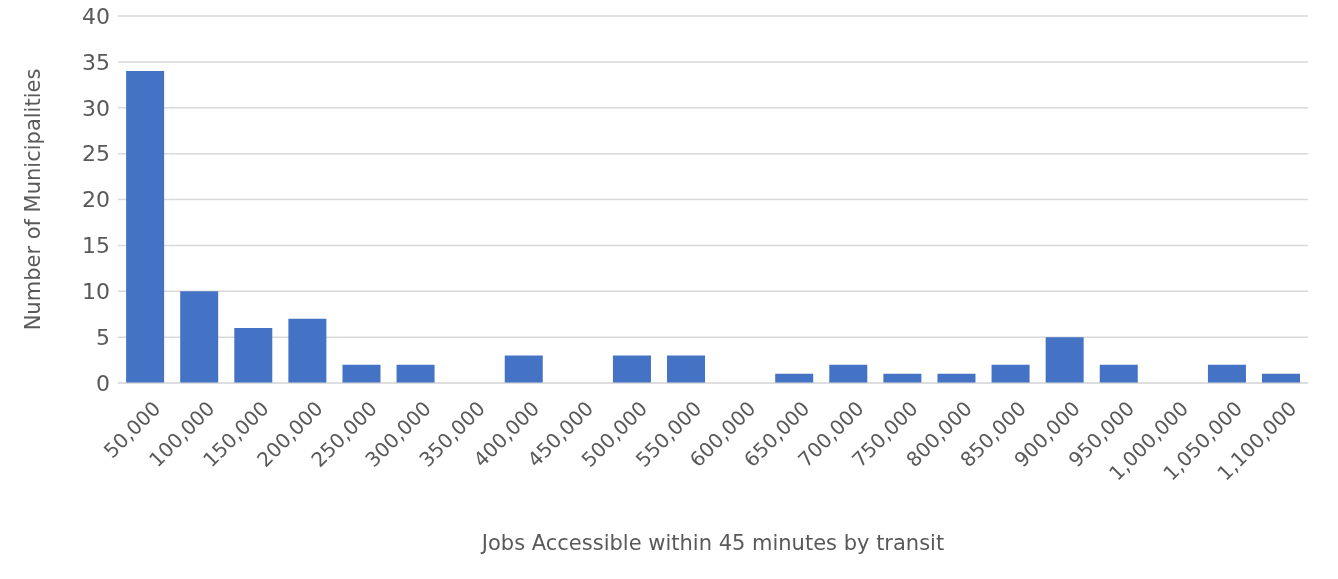 The image size is (1338, 579). What do you see at coordinates (103, 337) in the screenshot?
I see `y-tick-label: 5` at bounding box center [103, 337].